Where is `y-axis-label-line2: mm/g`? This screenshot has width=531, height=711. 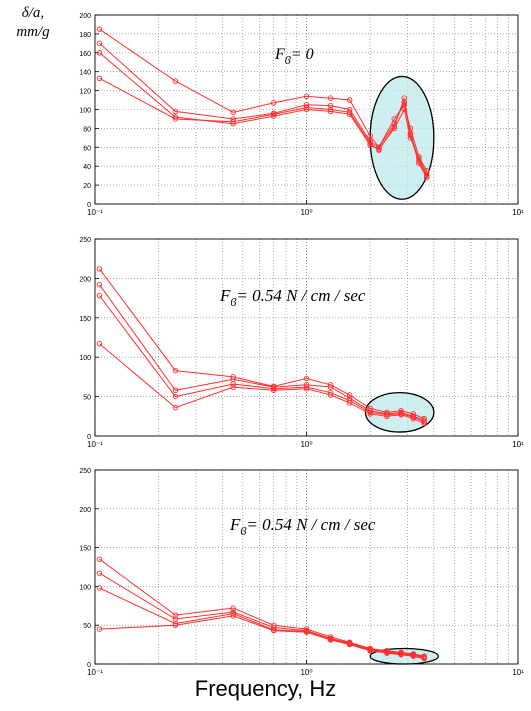 y-axis-label-line2: mm/g is located at coordinates (33, 32).